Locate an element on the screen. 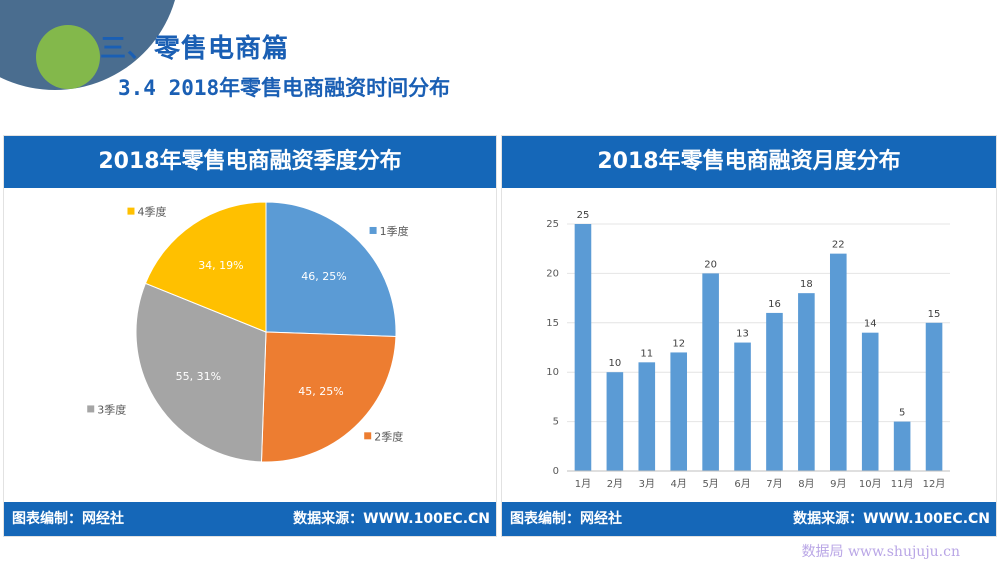 The height and width of the screenshot is (563, 1000). bar-value-label: 18 is located at coordinates (806, 284).